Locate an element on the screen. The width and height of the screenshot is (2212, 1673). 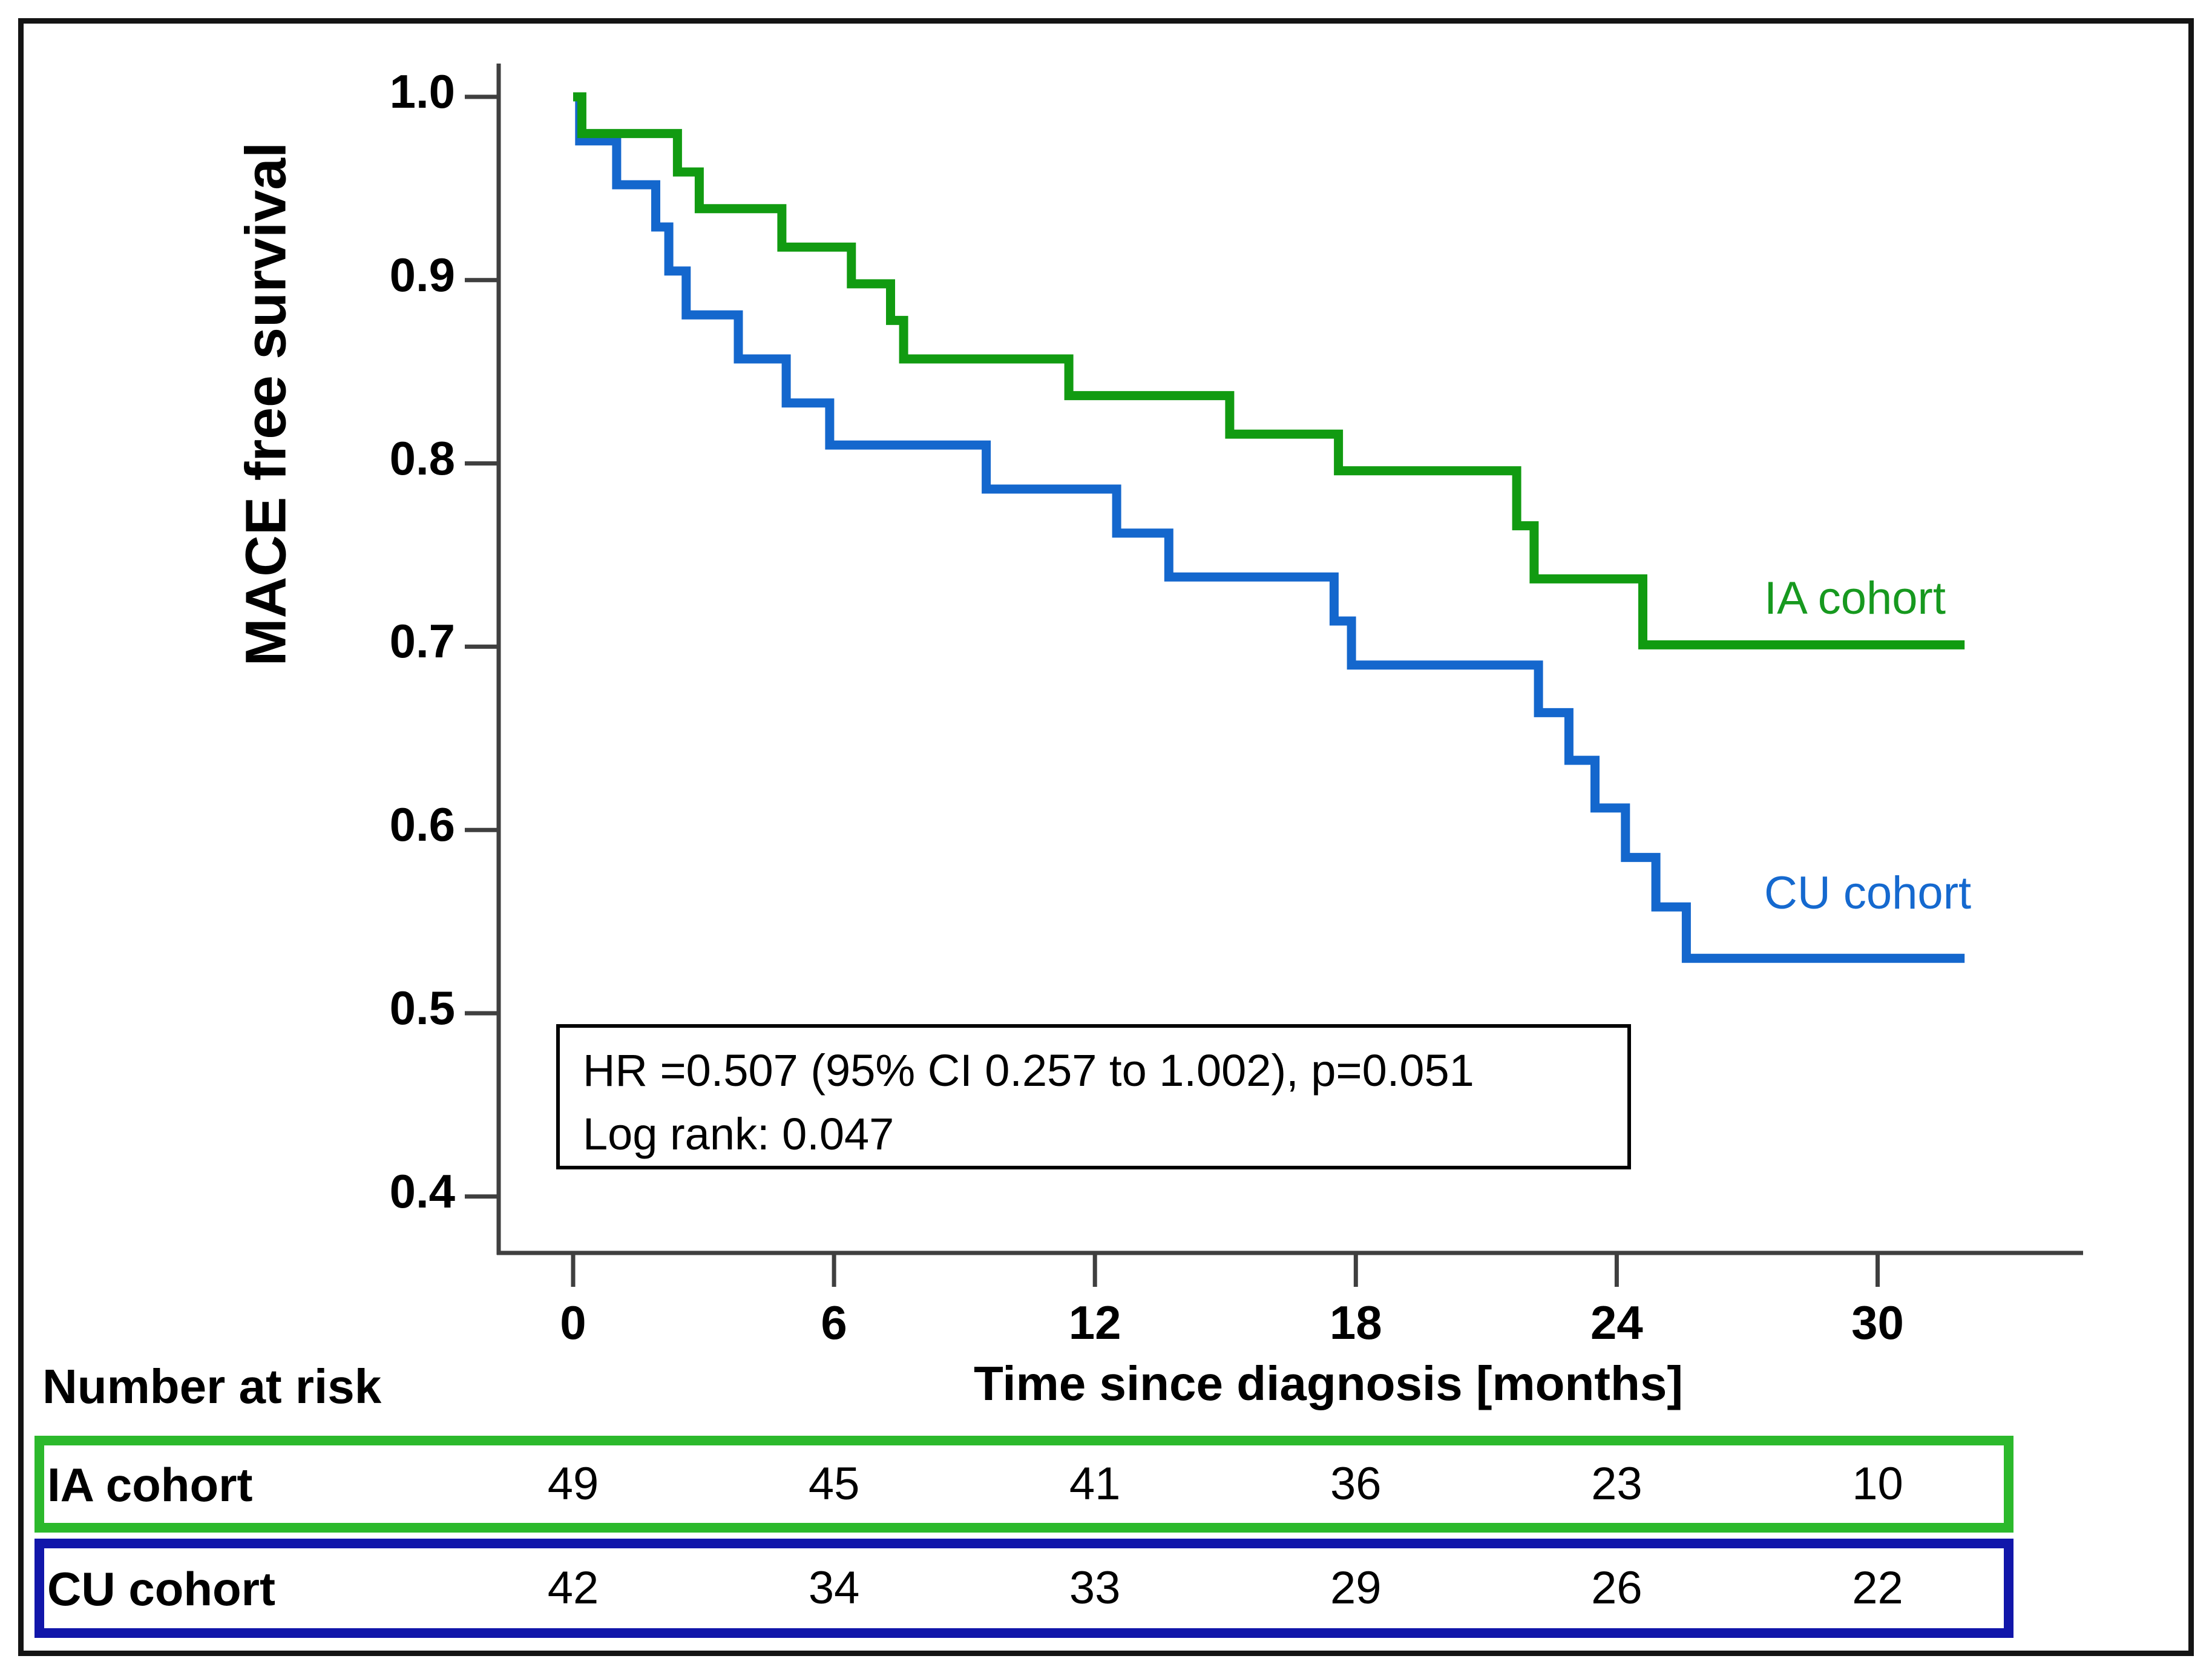
risk-value-ia-m24: 23 is located at coordinates (1617, 1484).